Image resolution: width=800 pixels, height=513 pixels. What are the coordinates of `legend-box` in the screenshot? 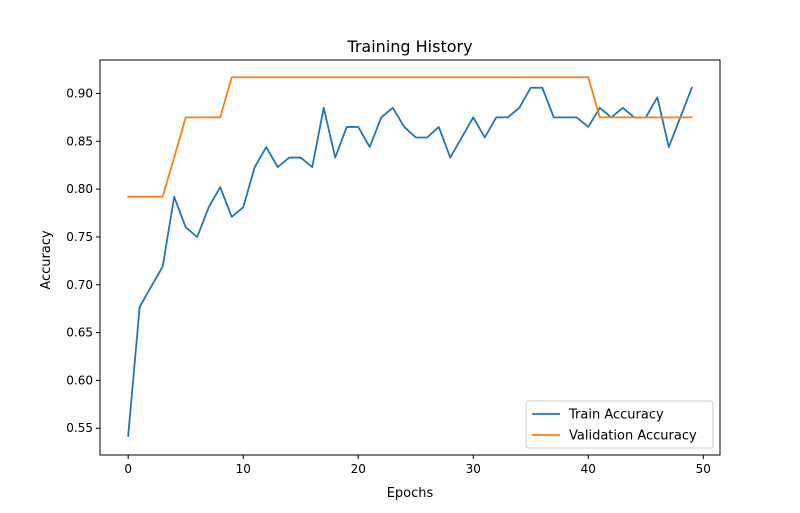 It's located at (619, 424).